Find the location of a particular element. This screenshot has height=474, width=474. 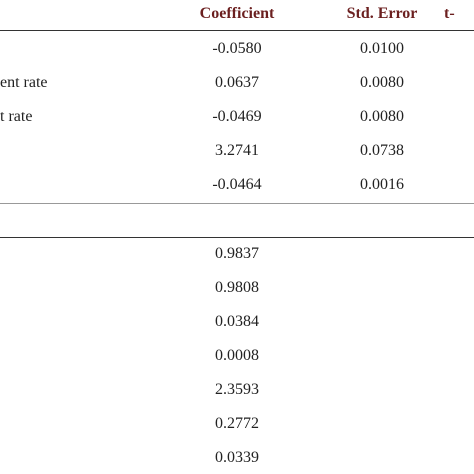

cell: 3.2741 is located at coordinates (237, 150).